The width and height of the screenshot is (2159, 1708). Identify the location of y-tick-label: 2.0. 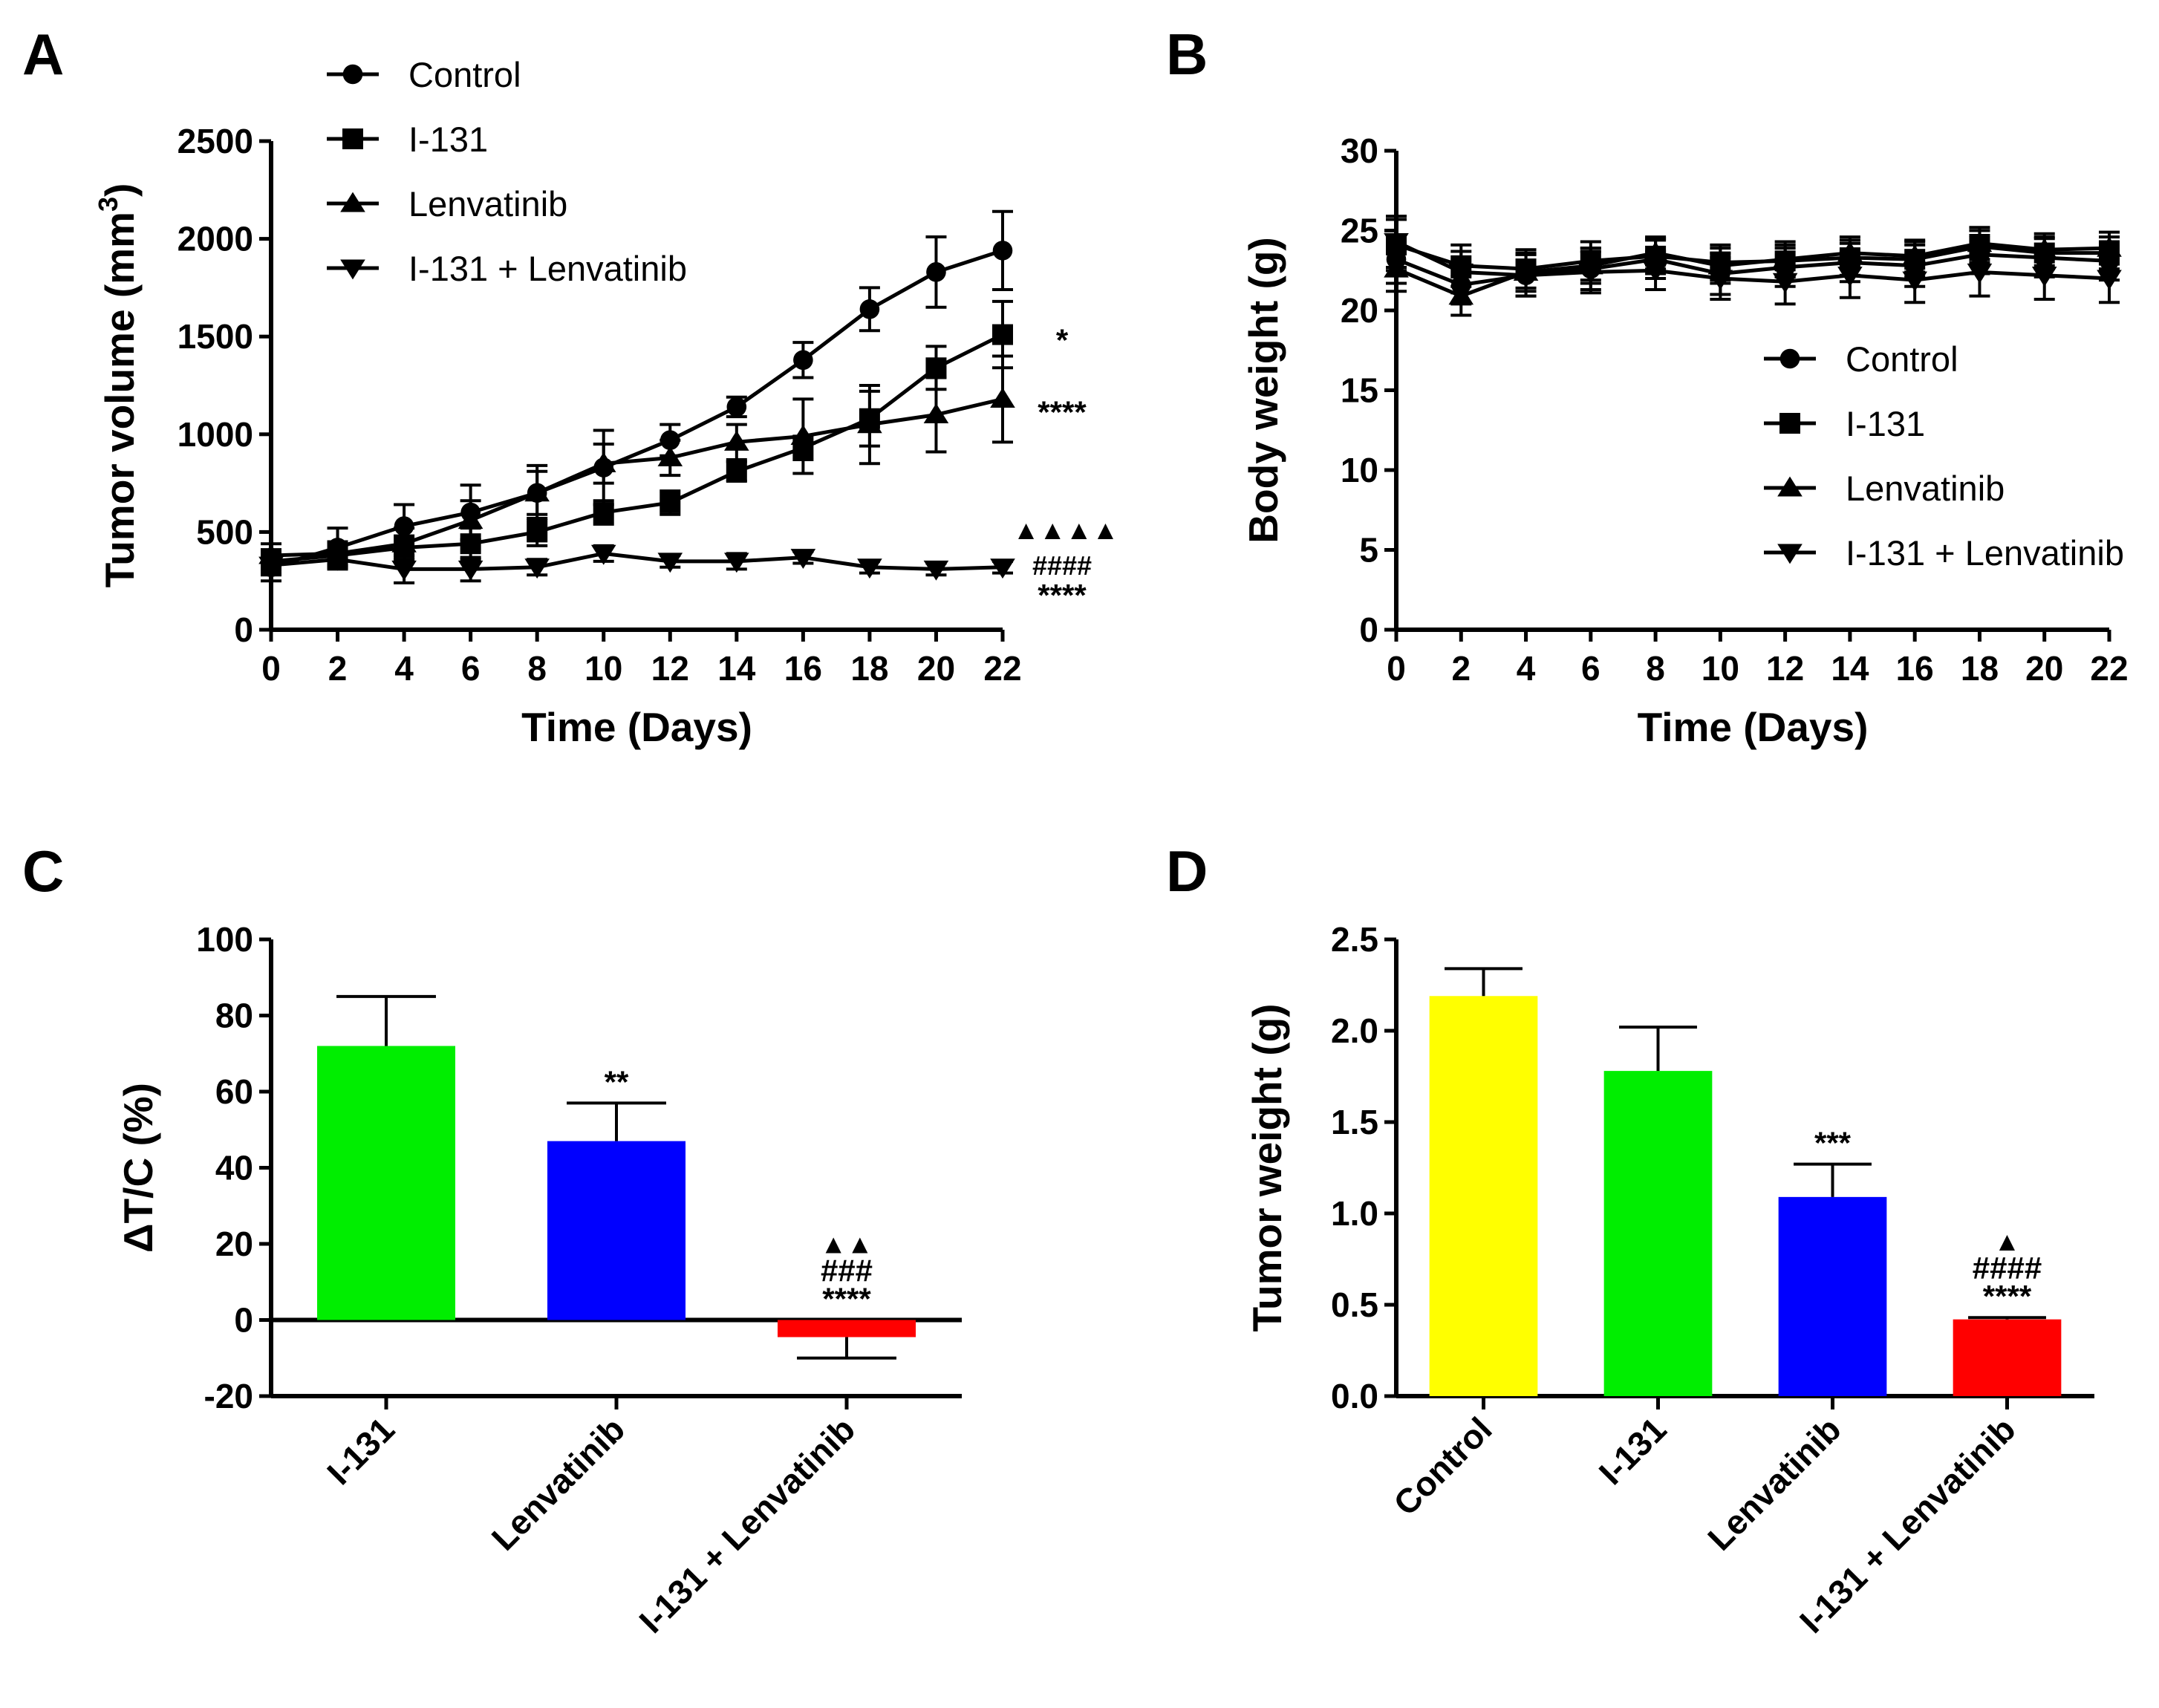
(1355, 1030).